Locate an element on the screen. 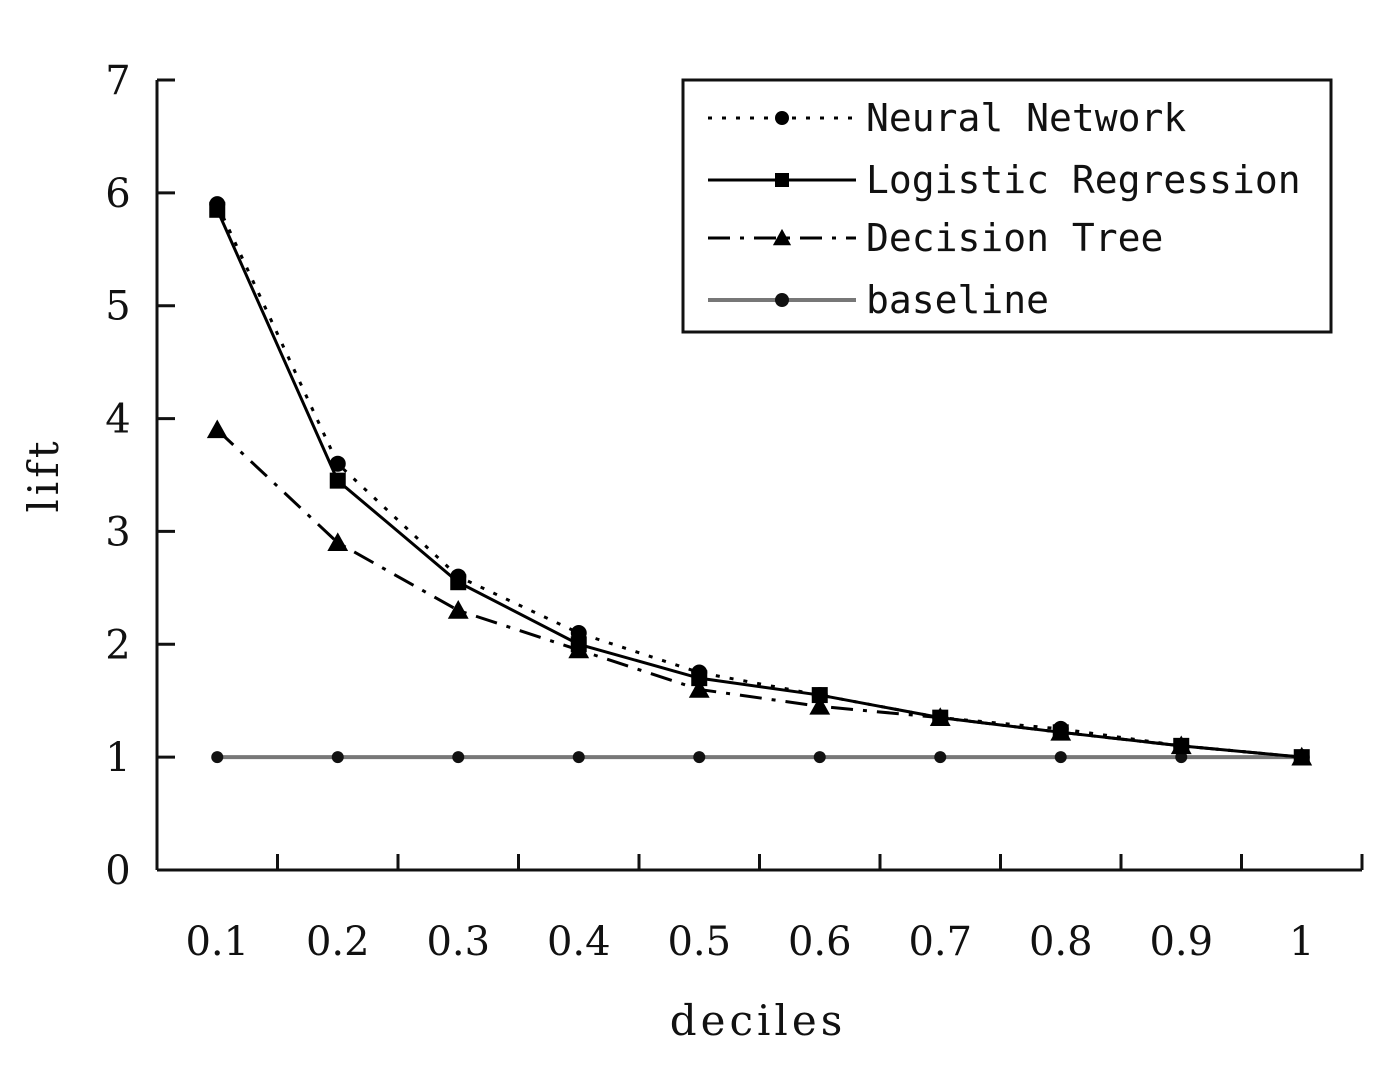 The height and width of the screenshot is (1065, 1389). legend-label: baseline is located at coordinates (957, 300).